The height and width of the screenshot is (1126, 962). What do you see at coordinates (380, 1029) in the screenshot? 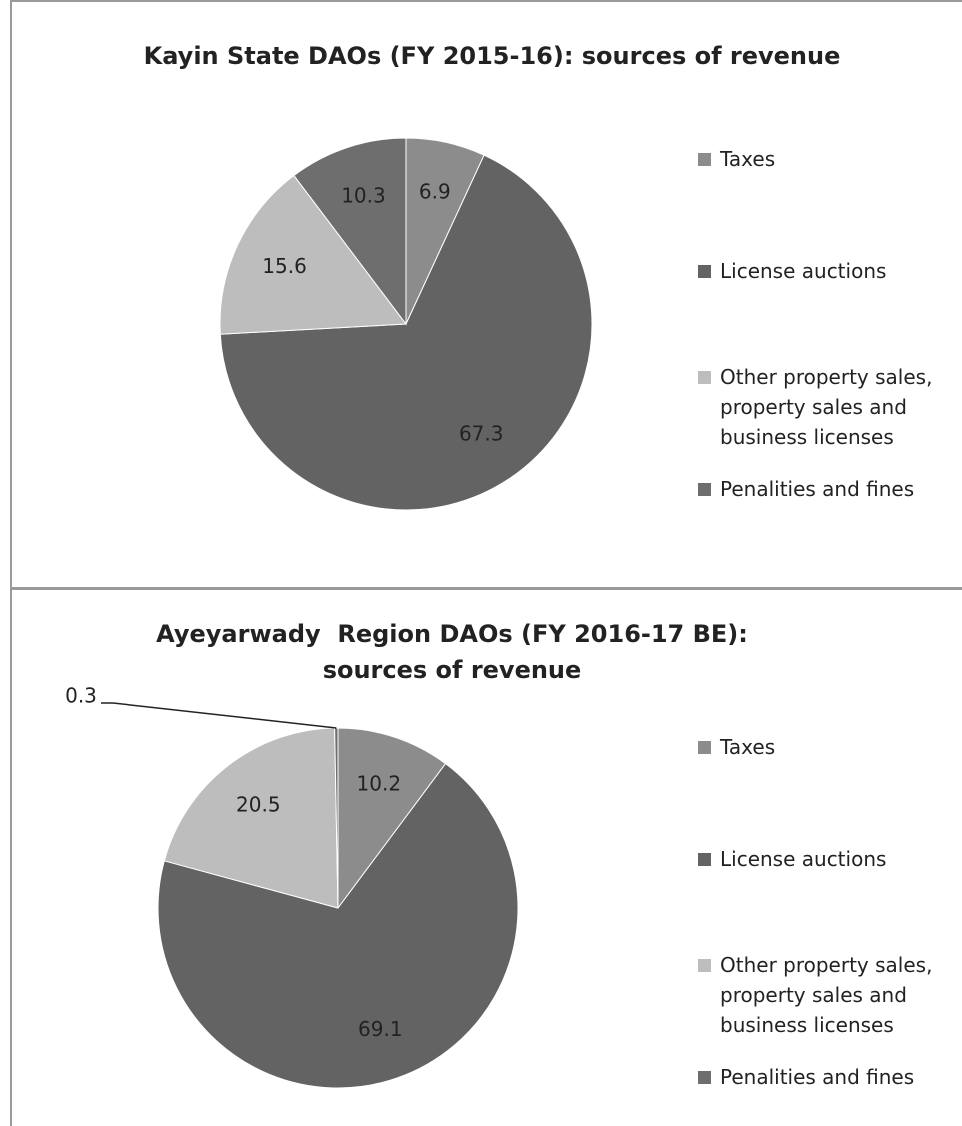
I see `data-label: 69.1` at bounding box center [380, 1029].